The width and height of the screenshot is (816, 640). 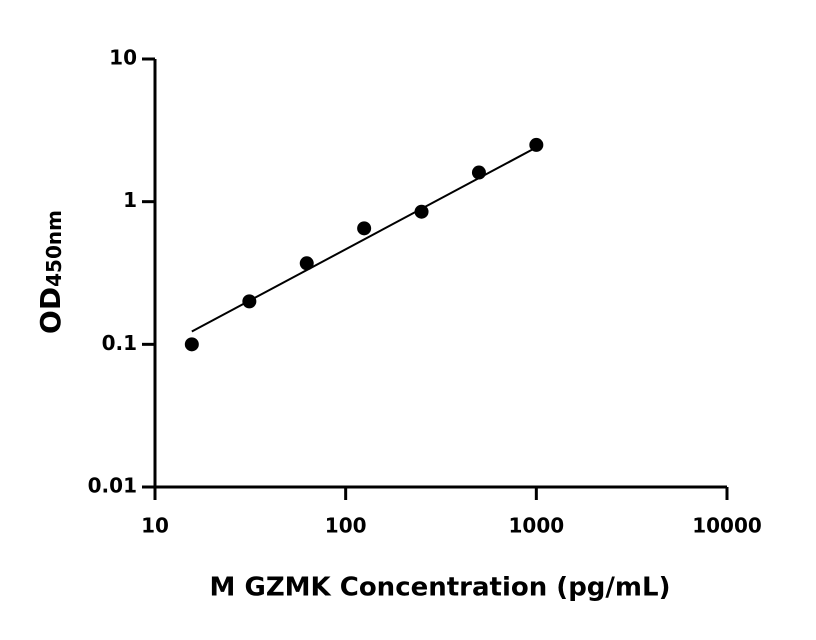 What do you see at coordinates (536, 526) in the screenshot?
I see `x-tick-label: 1000` at bounding box center [536, 526].